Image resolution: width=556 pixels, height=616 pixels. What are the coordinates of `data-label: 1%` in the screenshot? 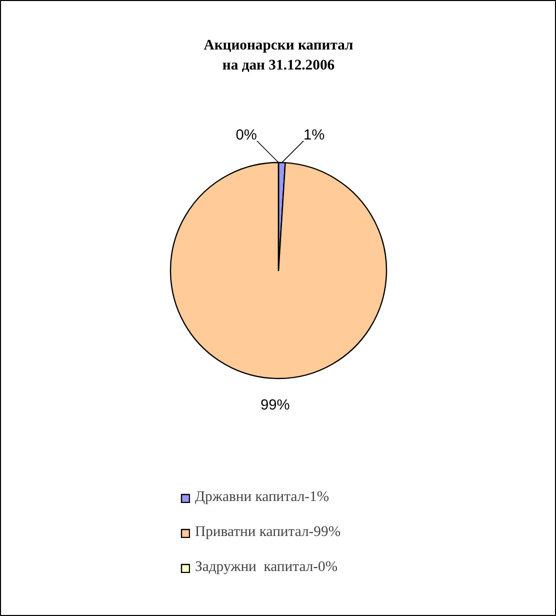 It's located at (314, 136).